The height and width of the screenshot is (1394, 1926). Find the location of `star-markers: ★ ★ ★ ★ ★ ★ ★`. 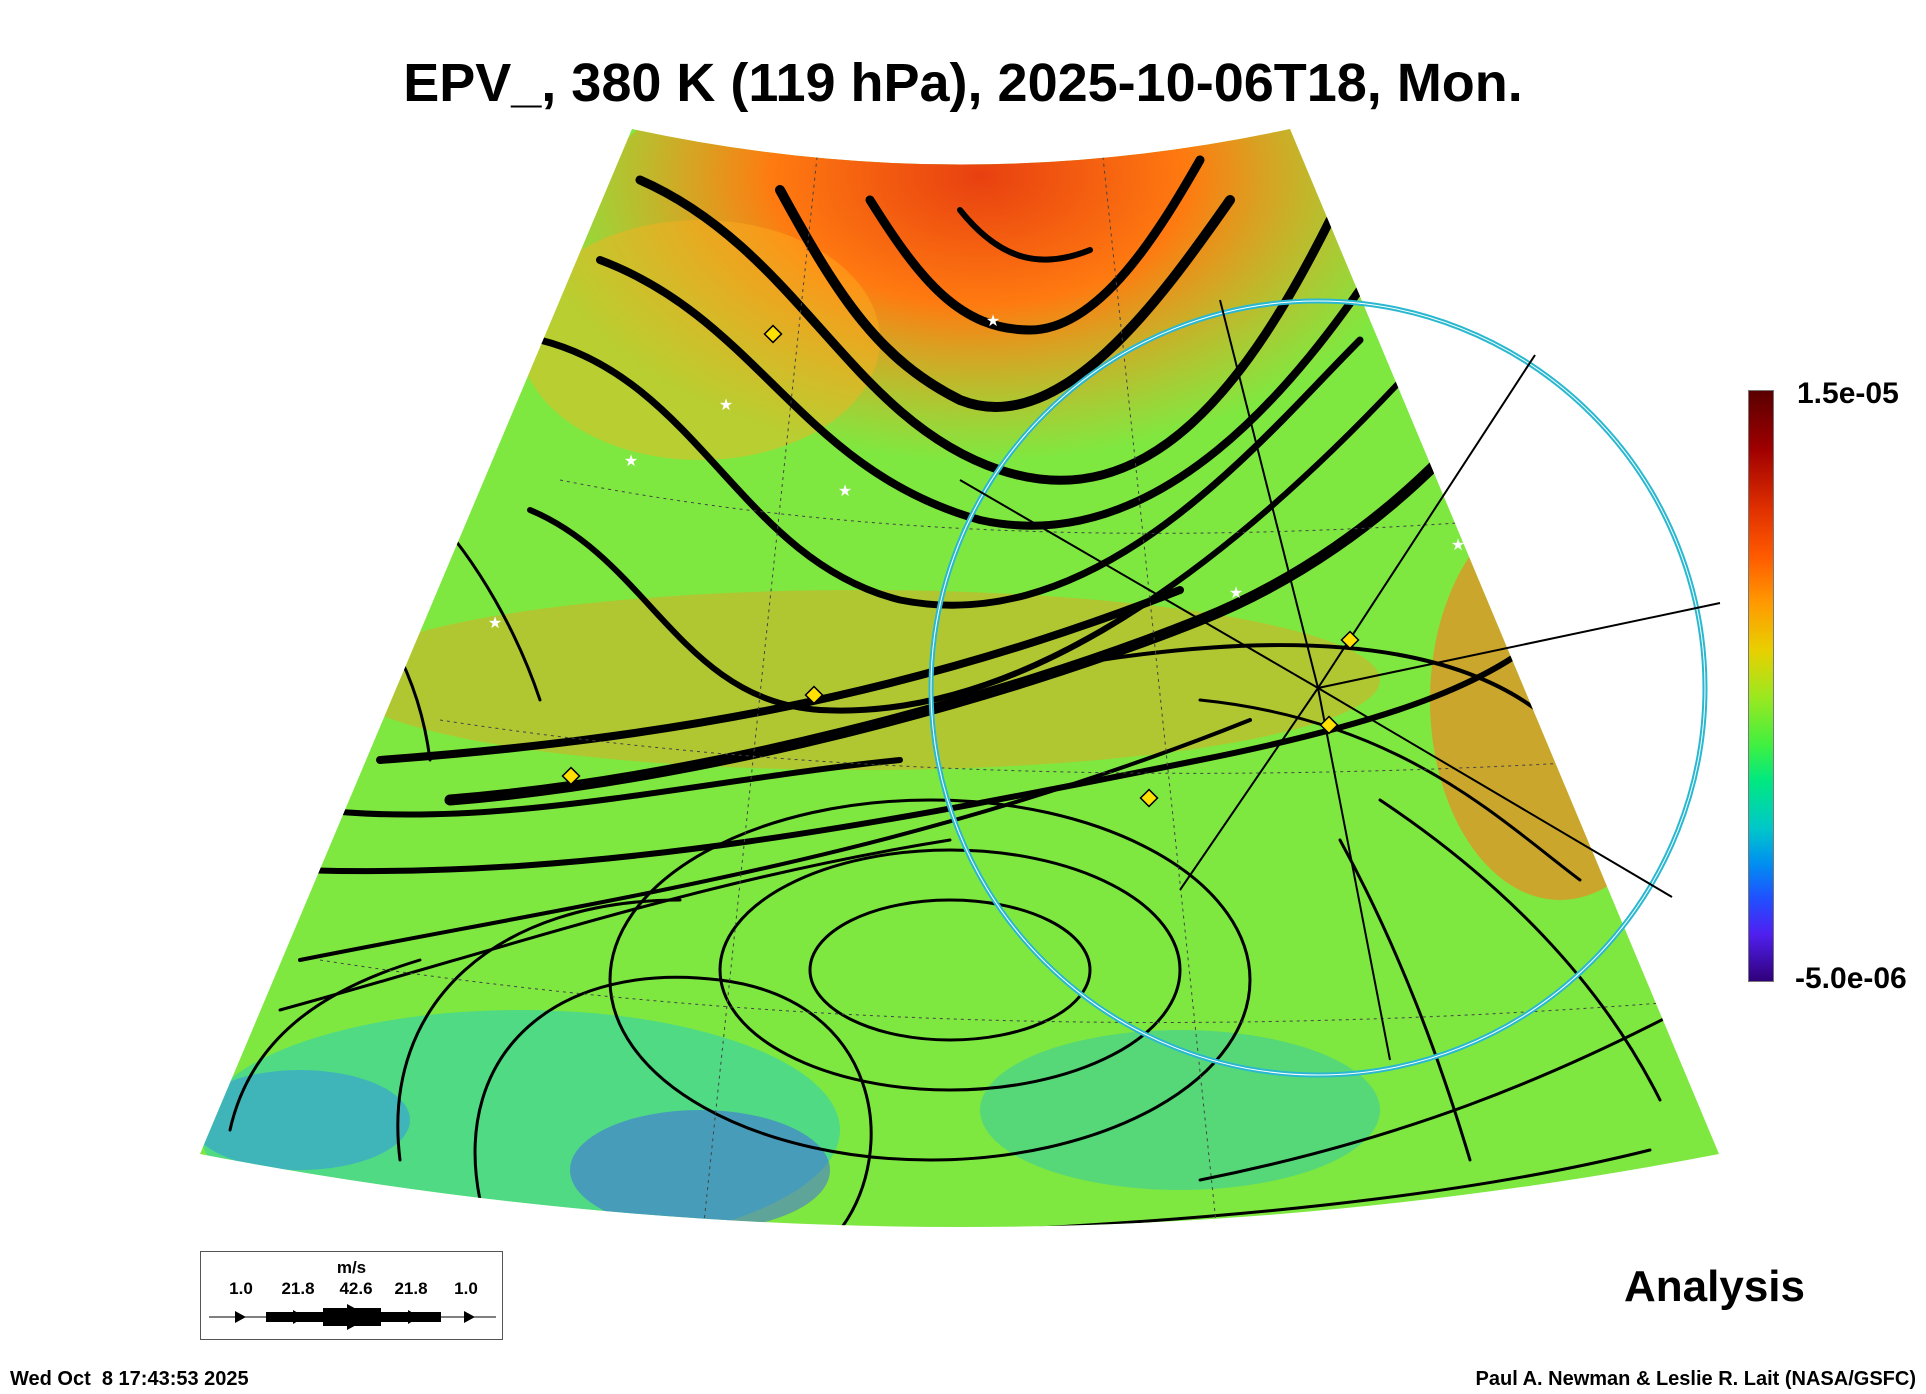

star-markers: ★ ★ ★ ★ ★ ★ ★ is located at coordinates (976, 472).